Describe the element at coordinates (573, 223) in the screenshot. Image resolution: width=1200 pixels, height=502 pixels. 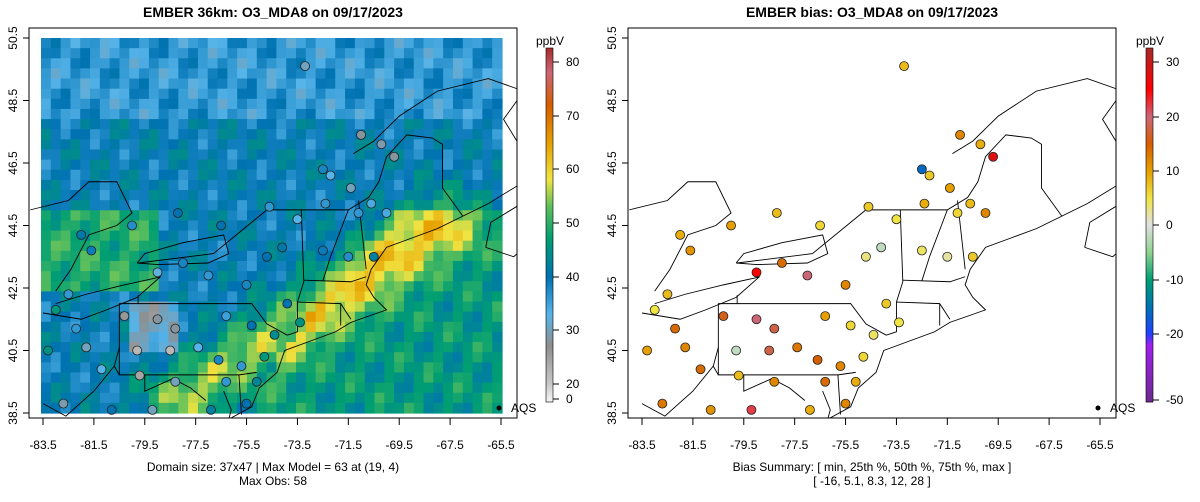
I see `colorbar-tick-label: 50` at that location.